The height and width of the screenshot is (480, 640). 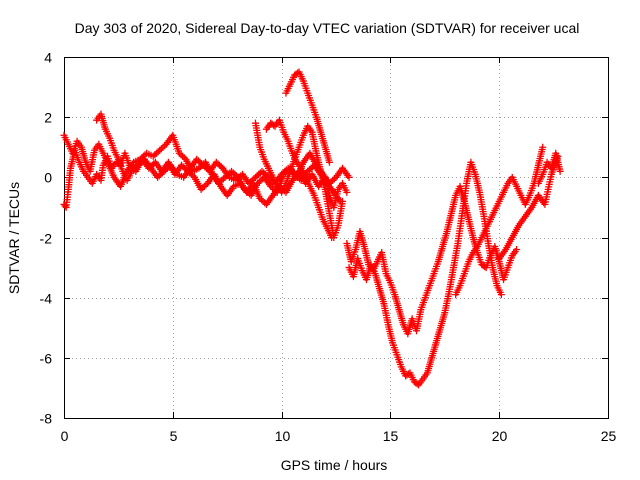 What do you see at coordinates (48, 118) in the screenshot?
I see `y-tick-label: 2` at bounding box center [48, 118].